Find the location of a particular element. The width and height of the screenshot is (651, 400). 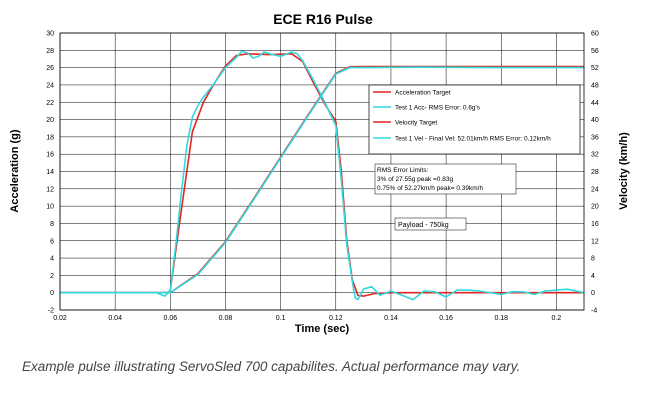

payload-label: Payload - 750kg is located at coordinates (423, 225).